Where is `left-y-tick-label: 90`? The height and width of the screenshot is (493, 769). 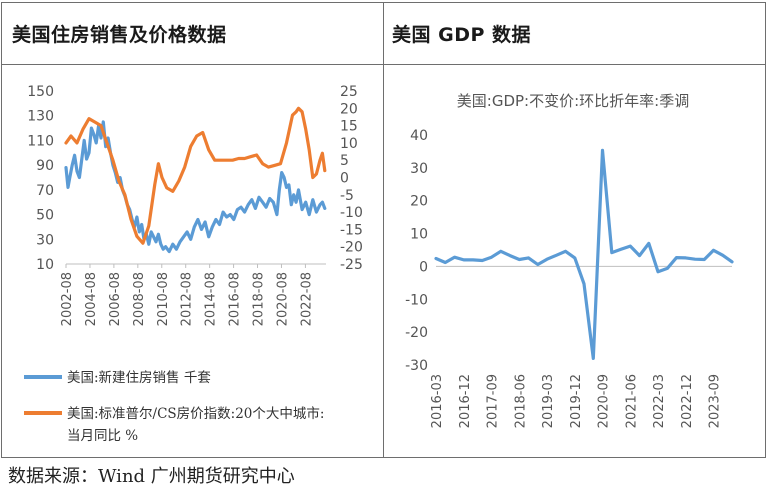
left-y-tick-label: 90 is located at coordinates (45, 166).